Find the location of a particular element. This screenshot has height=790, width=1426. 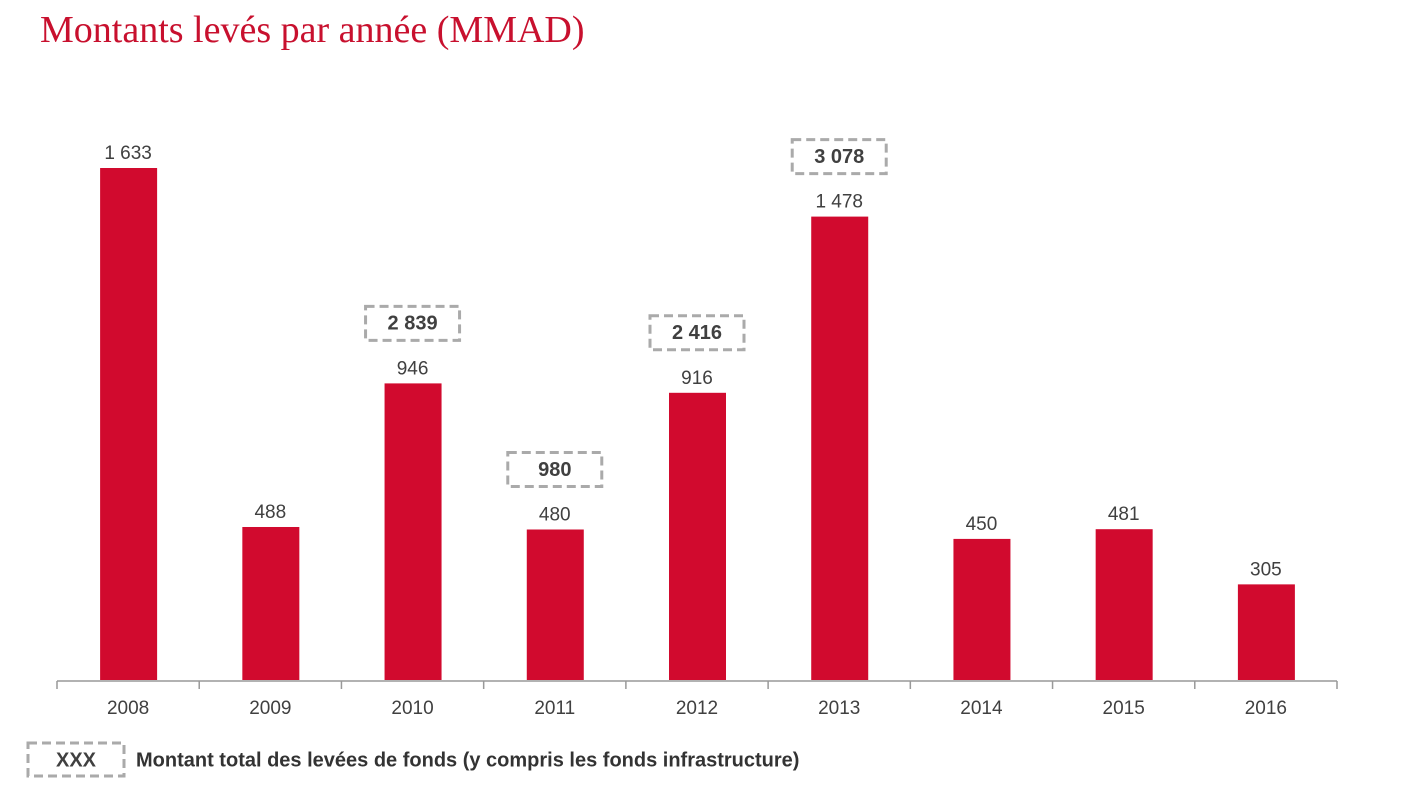

x-tick-label: 2008 is located at coordinates (128, 708).